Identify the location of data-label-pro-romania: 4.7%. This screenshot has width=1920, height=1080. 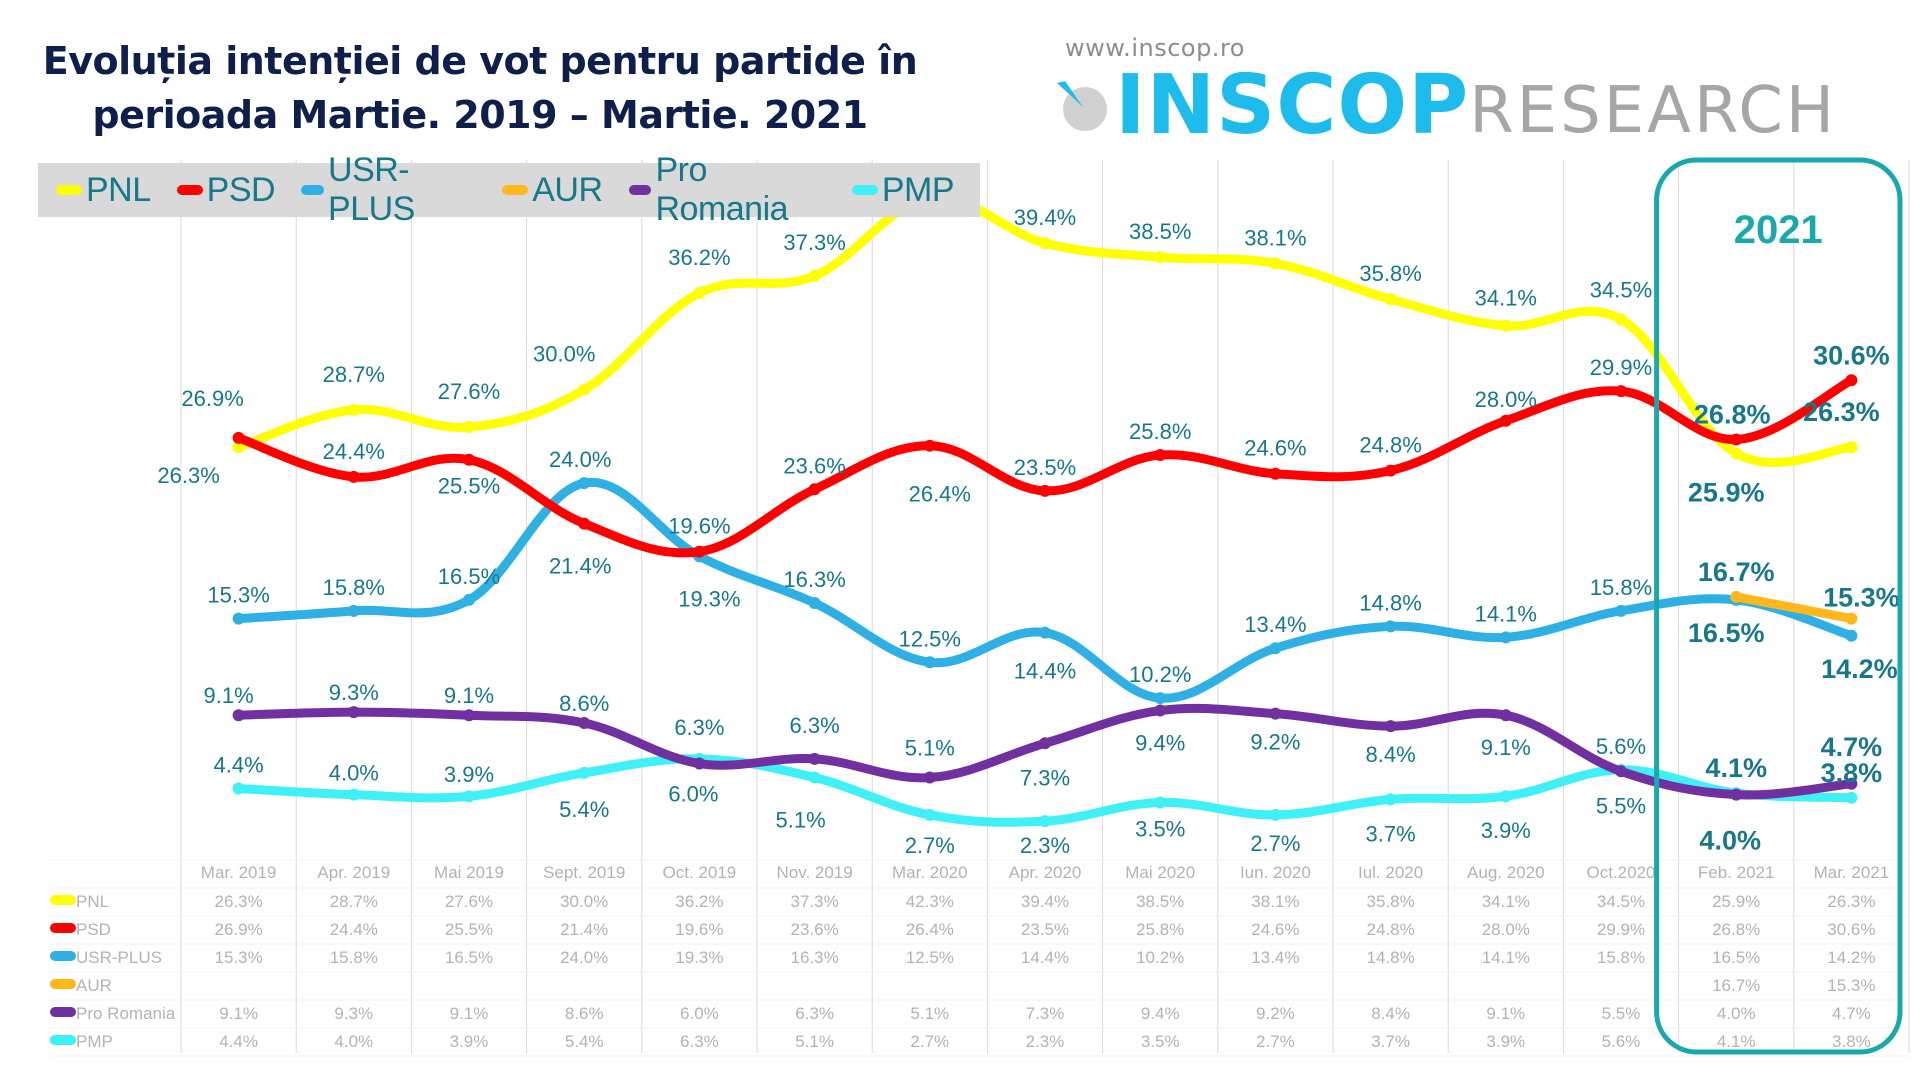
(1852, 747).